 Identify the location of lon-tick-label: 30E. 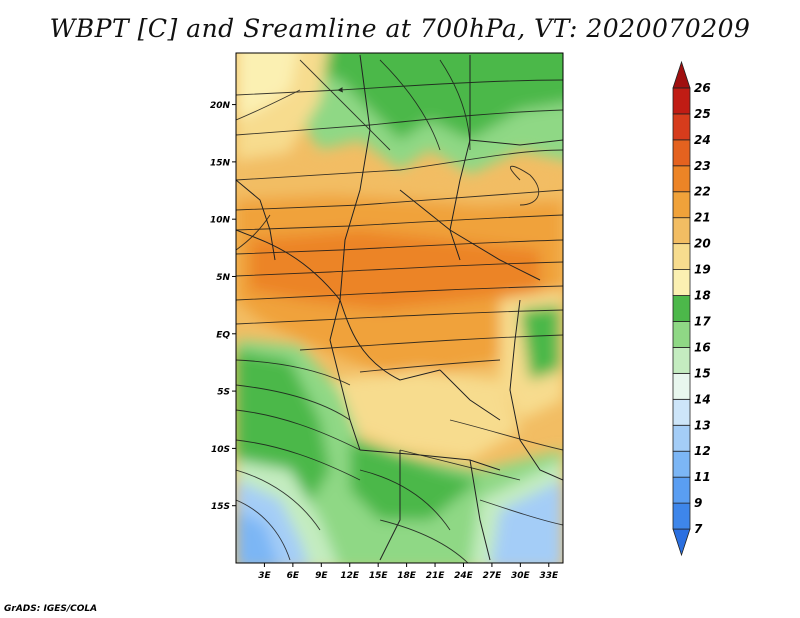
(521, 576).